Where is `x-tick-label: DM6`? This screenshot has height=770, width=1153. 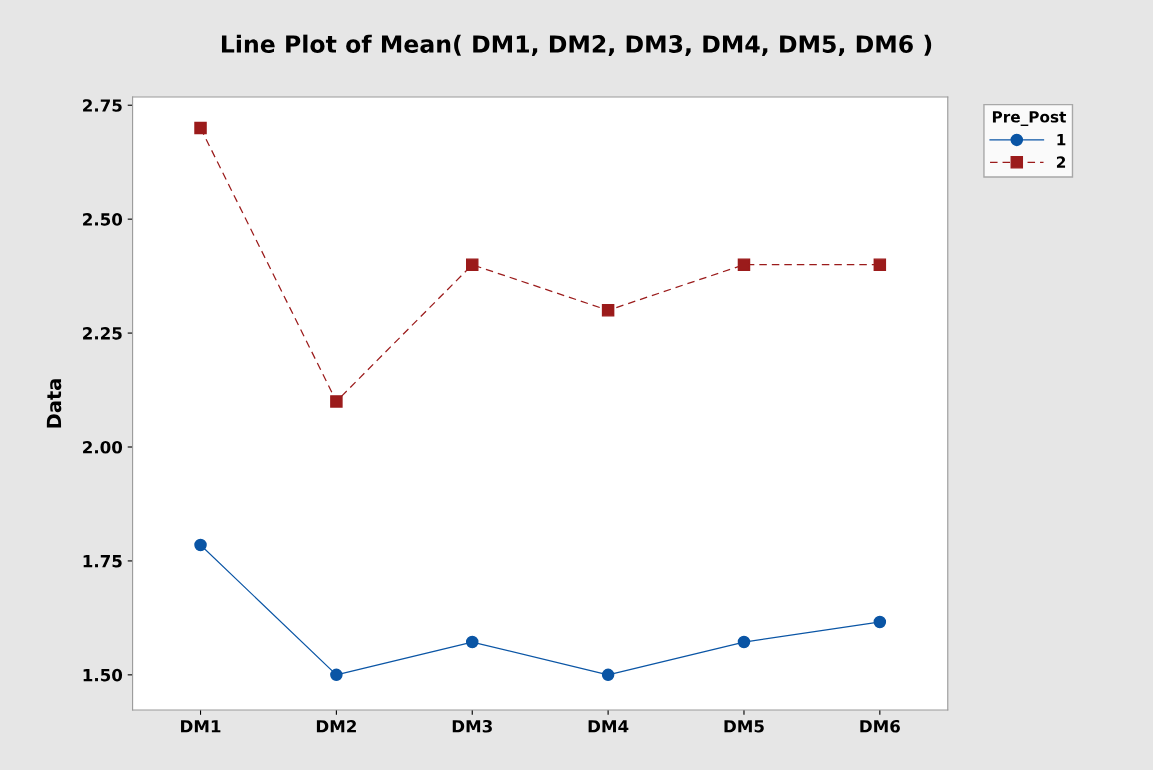 x-tick-label: DM6 is located at coordinates (880, 726).